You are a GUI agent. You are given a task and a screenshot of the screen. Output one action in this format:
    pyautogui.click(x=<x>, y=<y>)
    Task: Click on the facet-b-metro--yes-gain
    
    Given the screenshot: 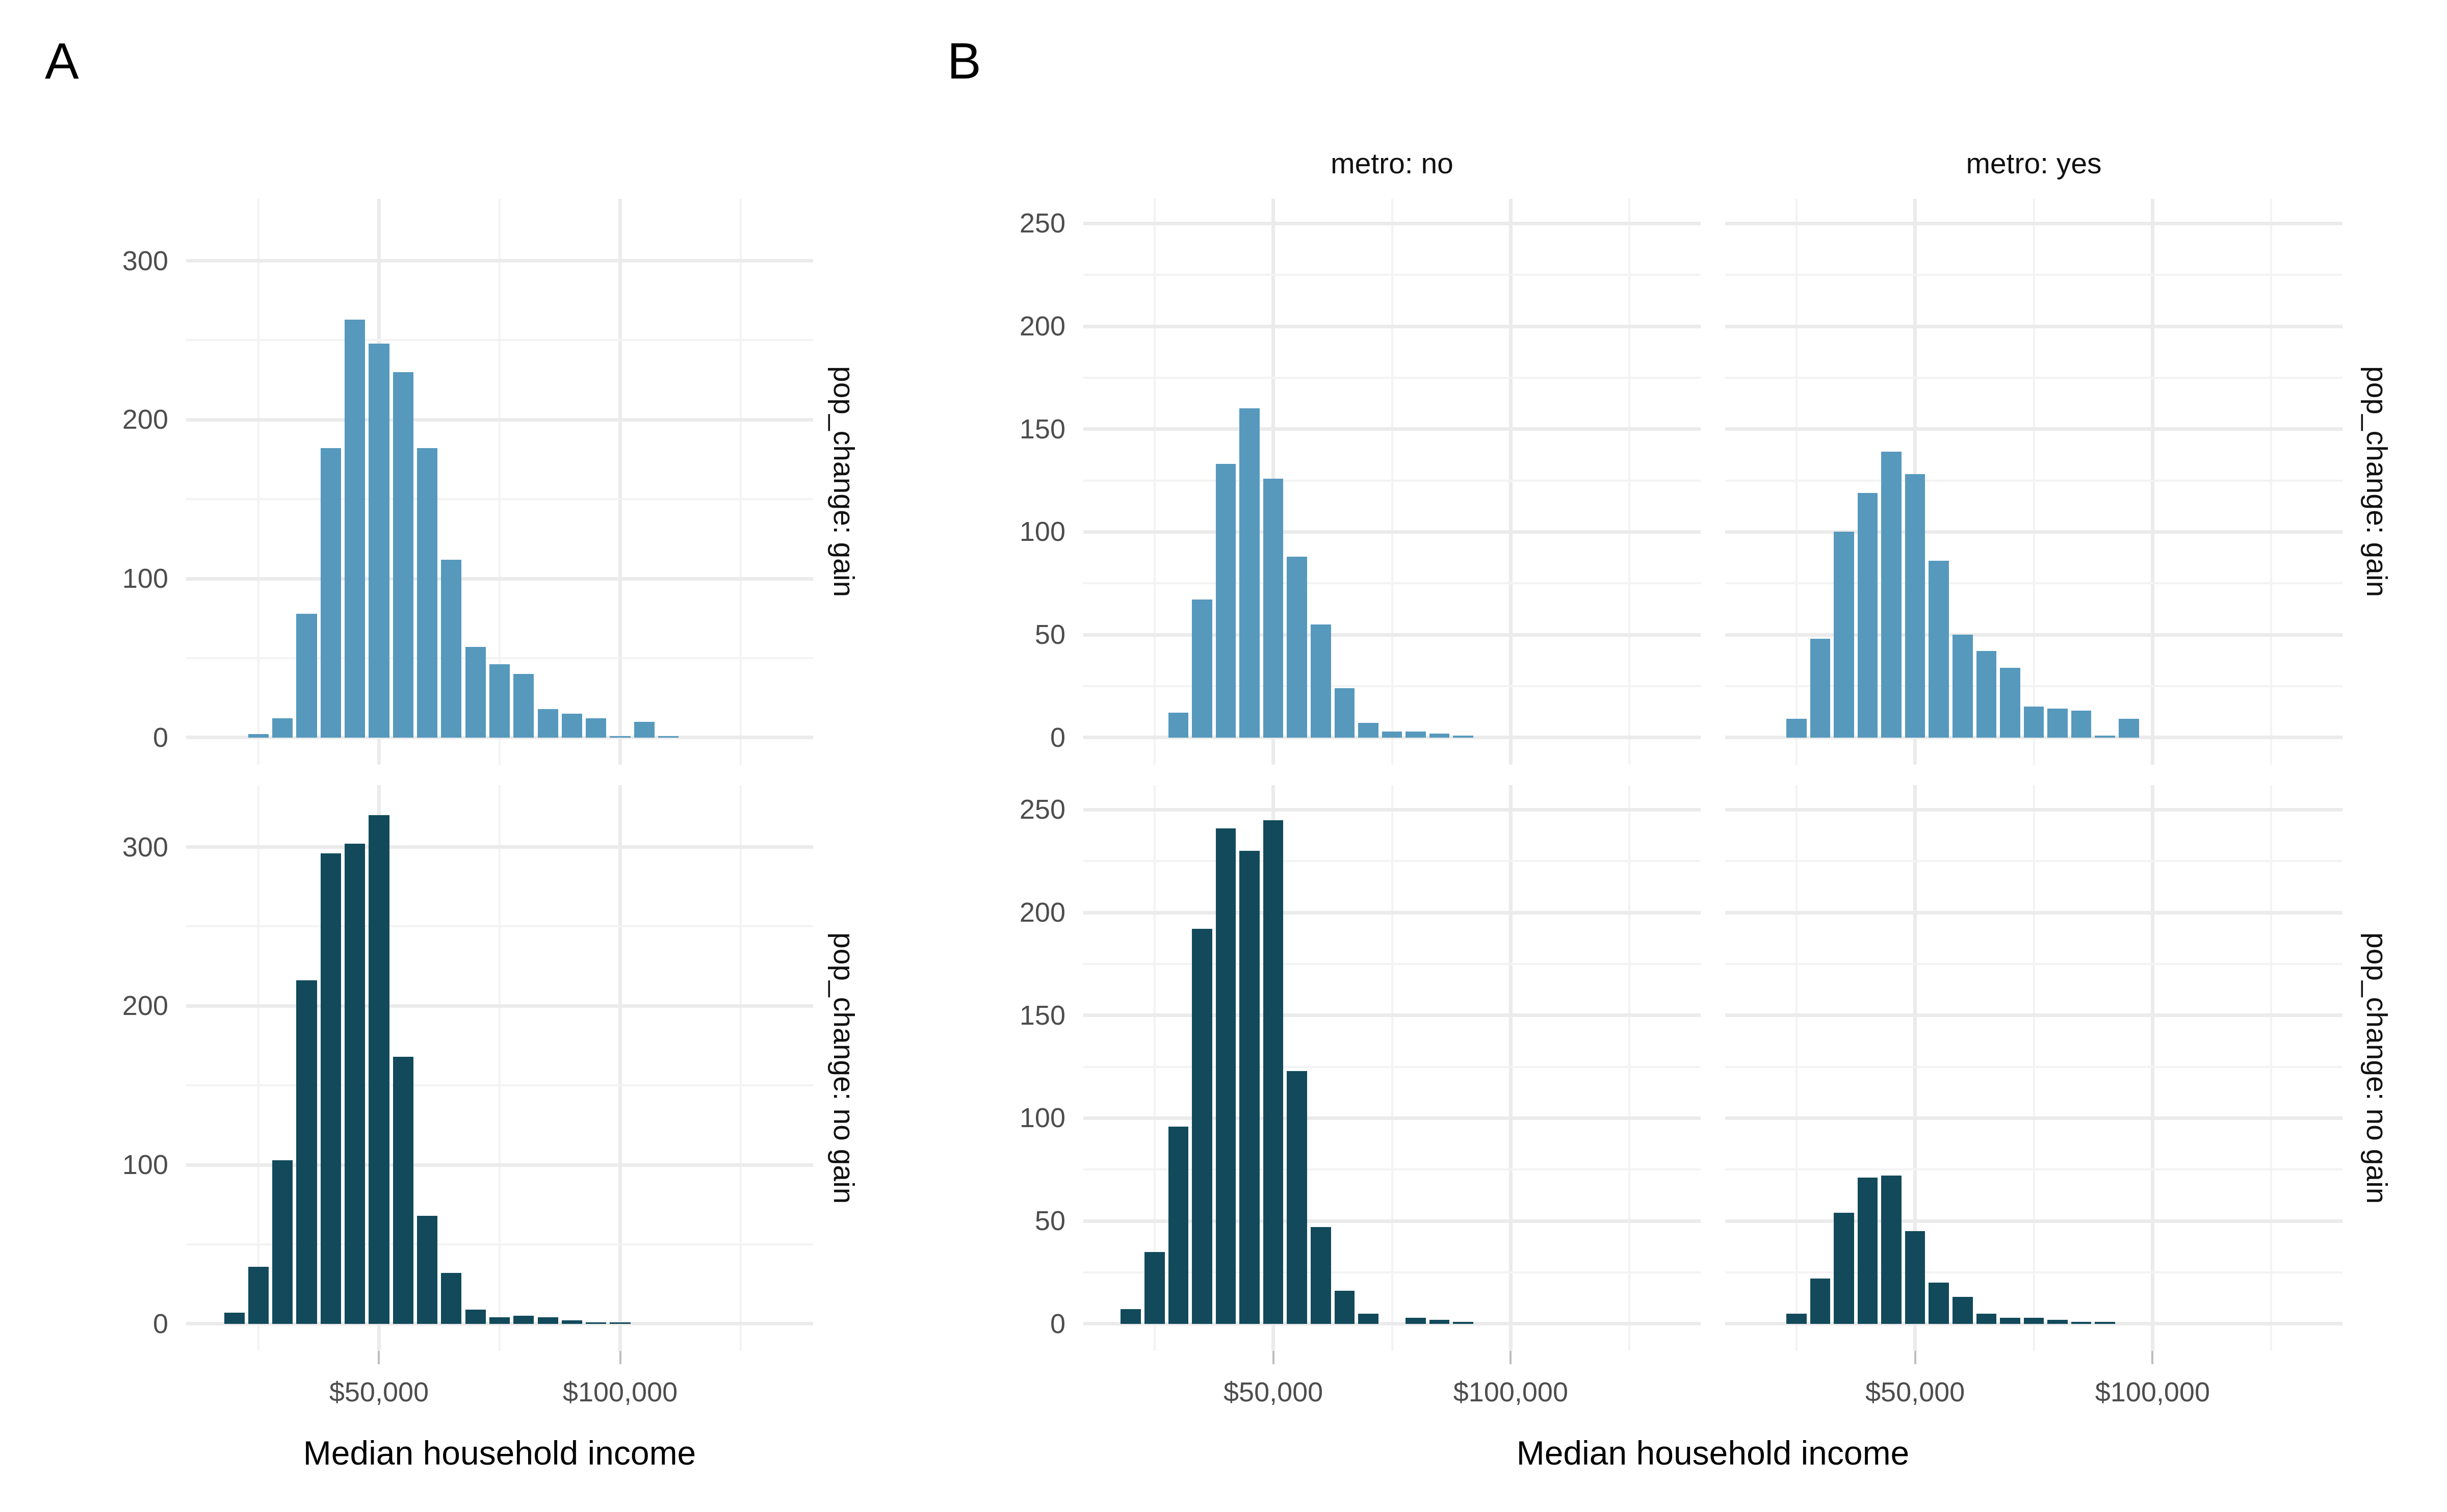 What is the action you would take?
    pyautogui.click(x=2033, y=482)
    